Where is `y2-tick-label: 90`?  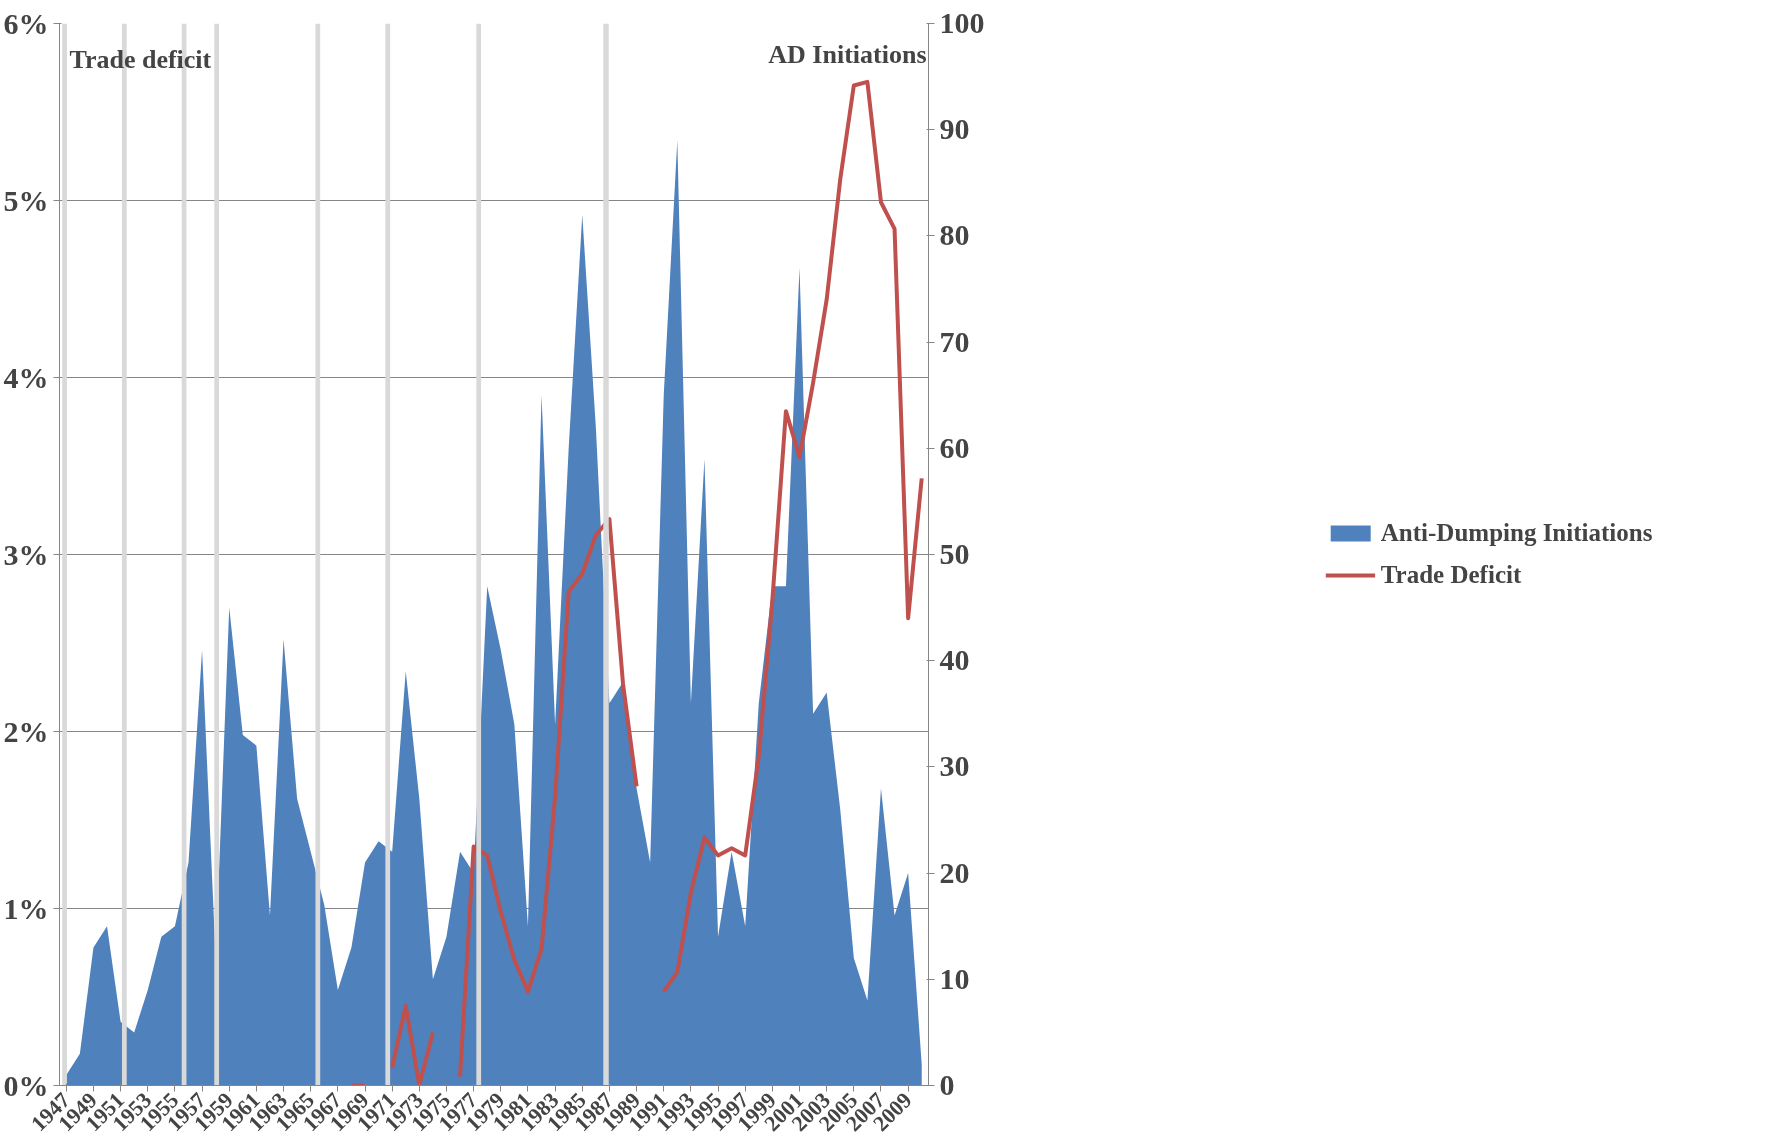 y2-tick-label: 90 is located at coordinates (954, 129).